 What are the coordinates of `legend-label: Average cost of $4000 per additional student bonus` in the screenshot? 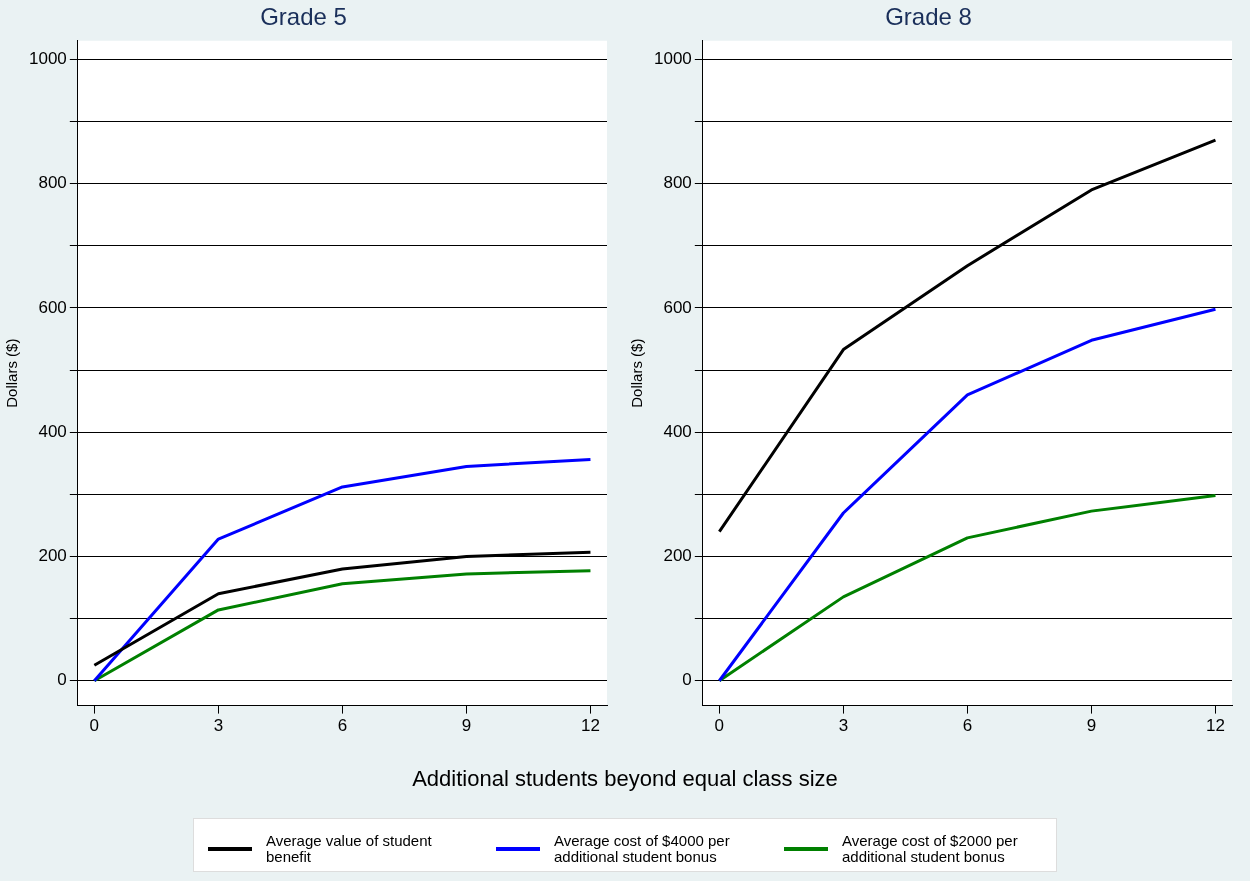 It's located at (642, 848).